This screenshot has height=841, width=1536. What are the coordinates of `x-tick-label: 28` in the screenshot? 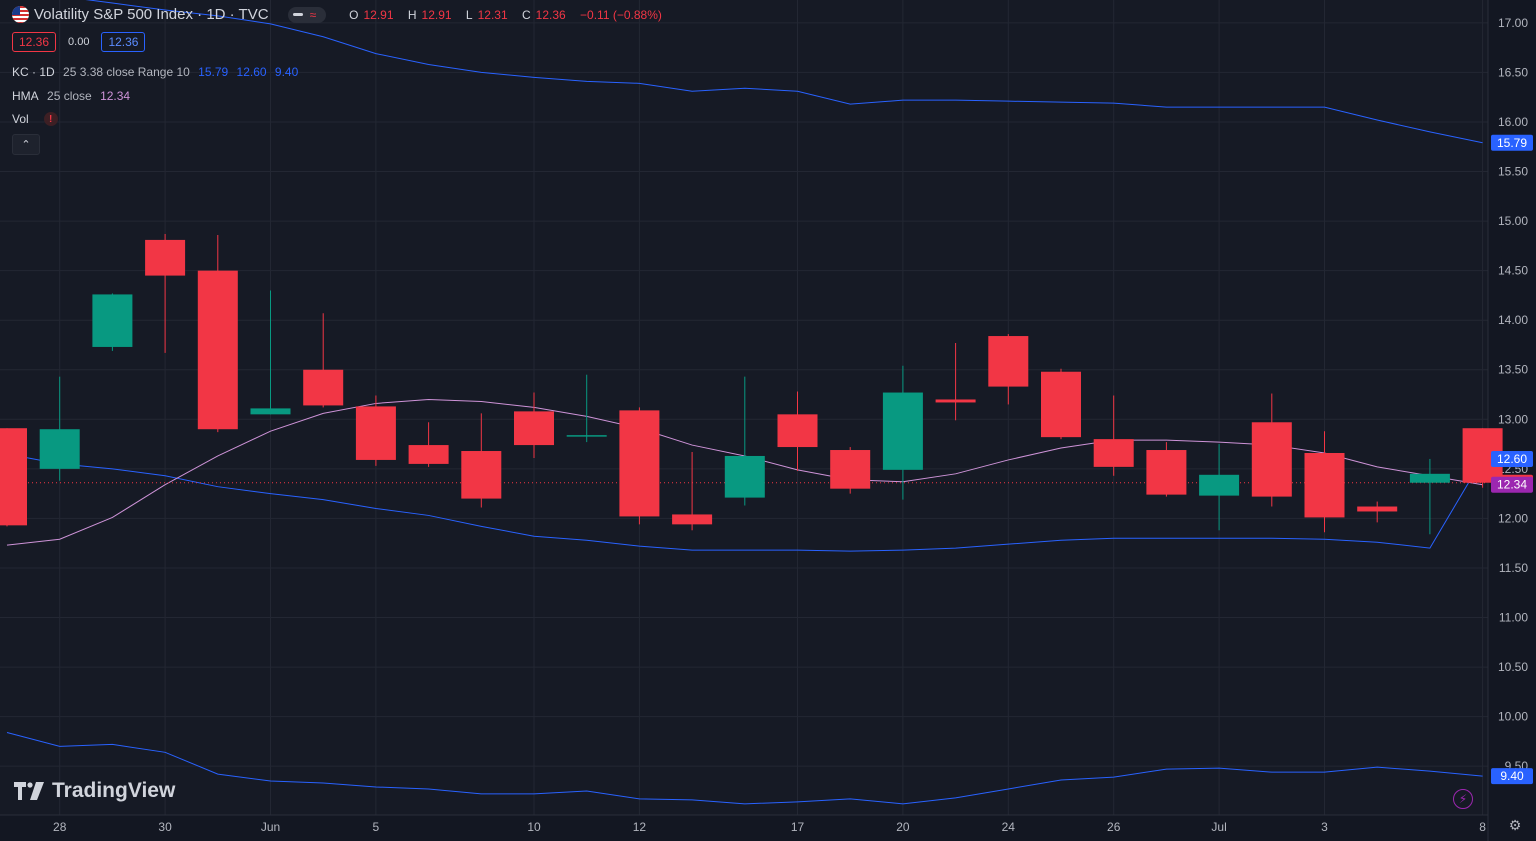 It's located at (60, 827).